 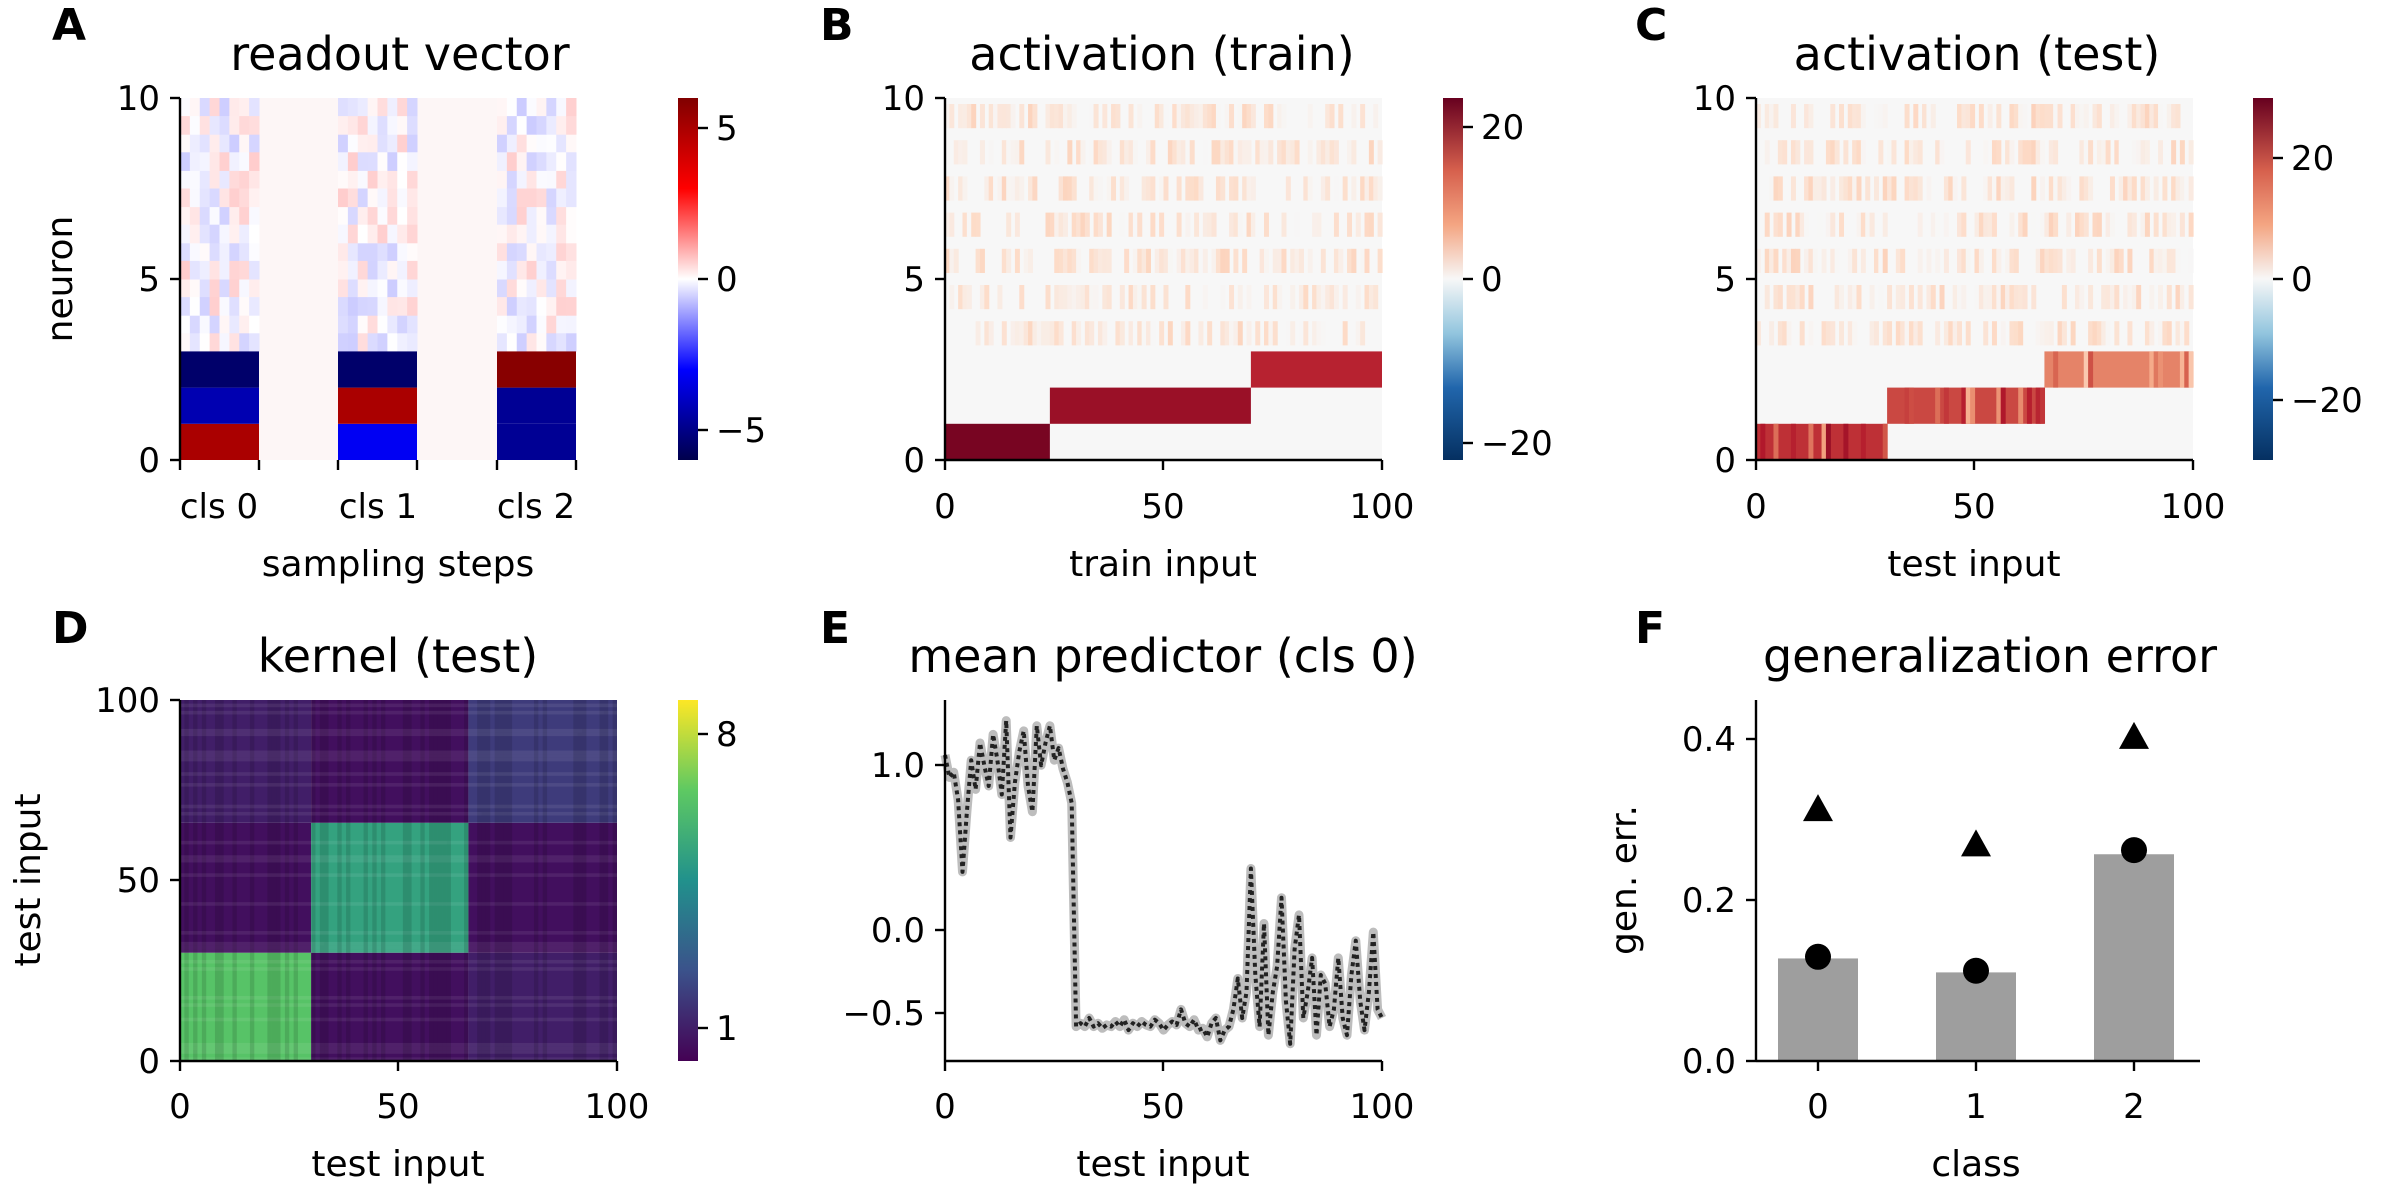 What do you see at coordinates (378, 405) in the screenshot?
I see `panel-a-cells` at bounding box center [378, 405].